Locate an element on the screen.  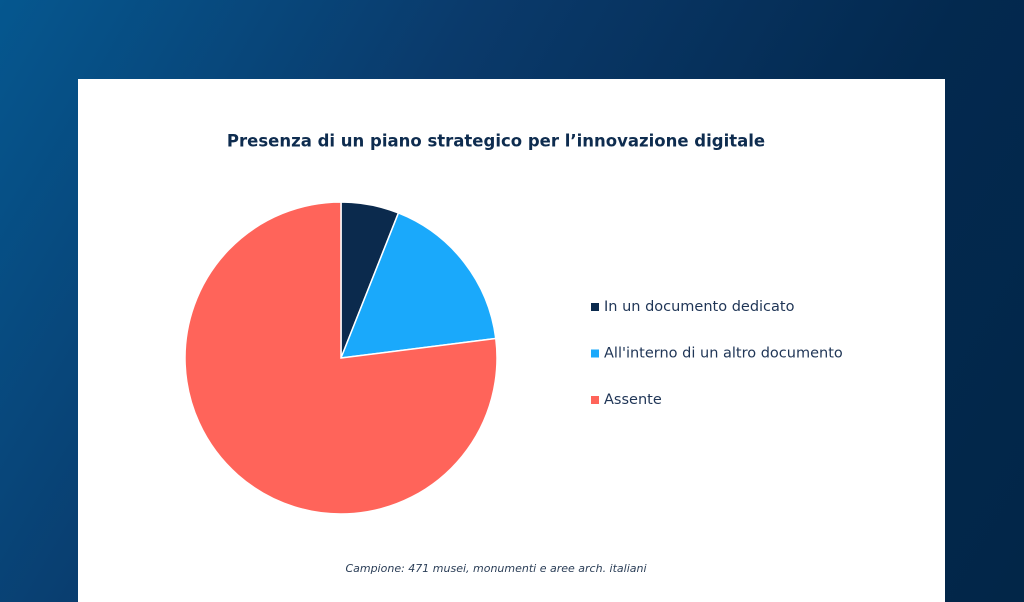
legend-label: Assente is located at coordinates (633, 400).